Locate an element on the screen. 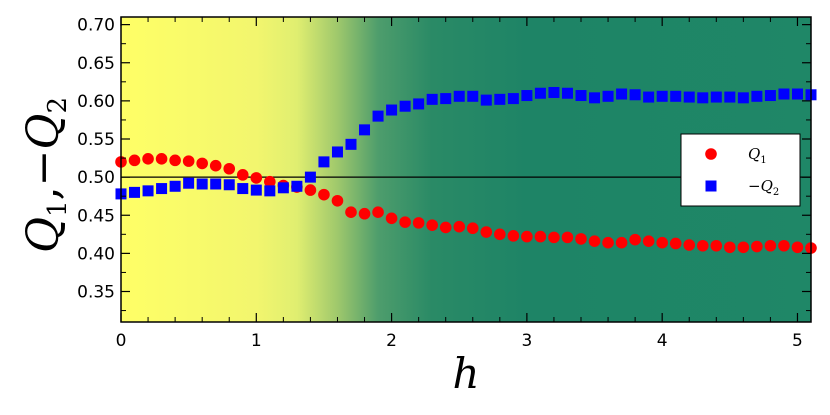 This screenshot has height=415, width=830. y-axis-label: Q1,−Q2 is located at coordinates (45, 175).